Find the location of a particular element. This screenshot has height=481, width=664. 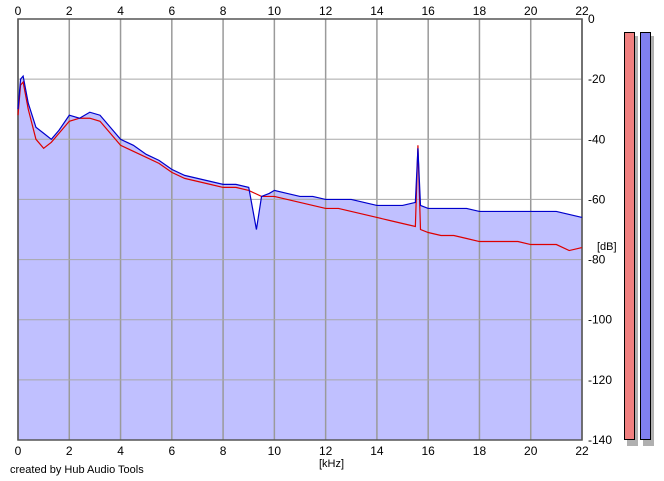

x-tick-label-bottom: 16 is located at coordinates (429, 451).